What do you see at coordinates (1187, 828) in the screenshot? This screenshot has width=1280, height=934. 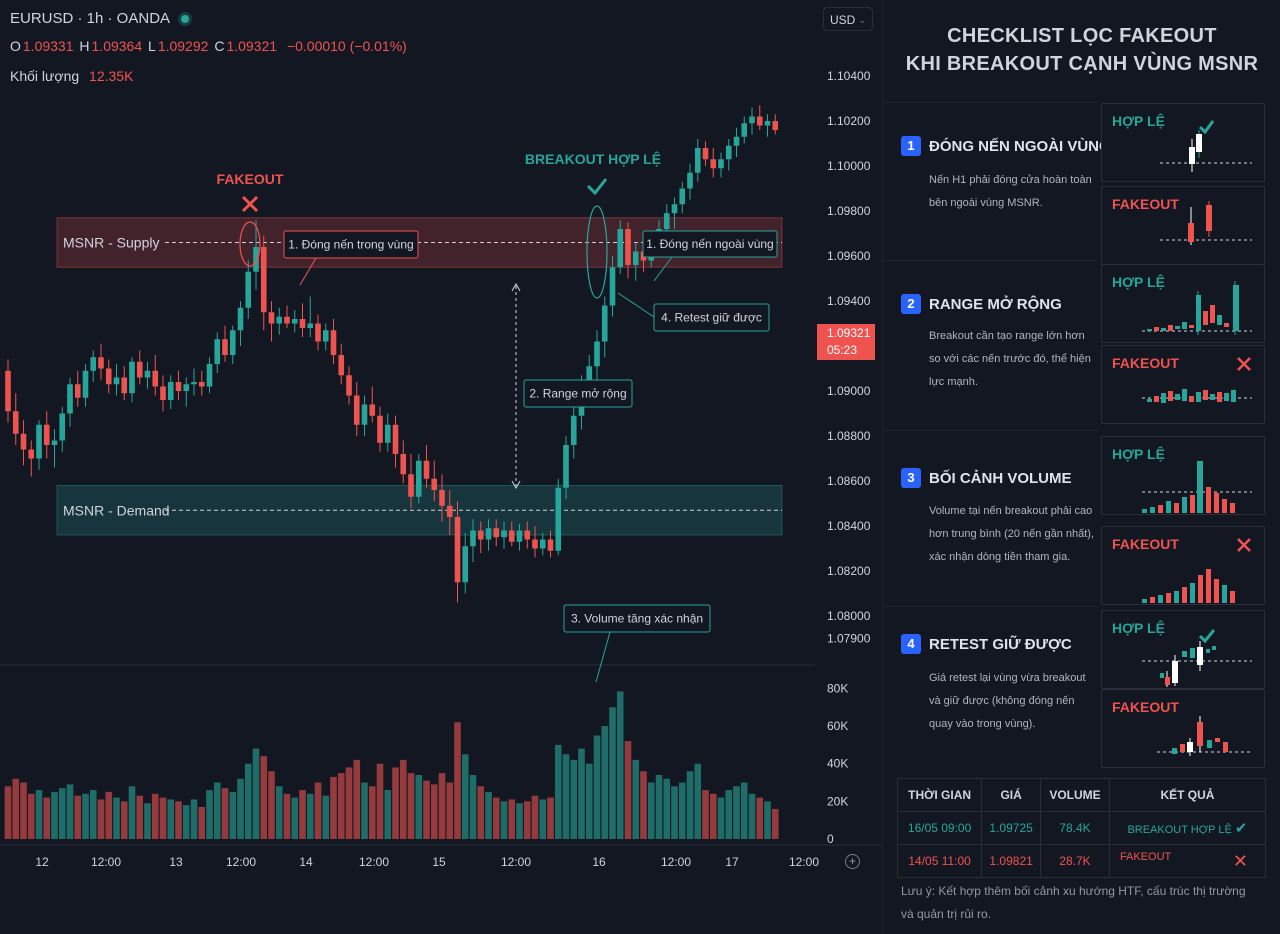 I see `table-cell: BREAKOUT HỢP LỆ ✔` at bounding box center [1187, 828].